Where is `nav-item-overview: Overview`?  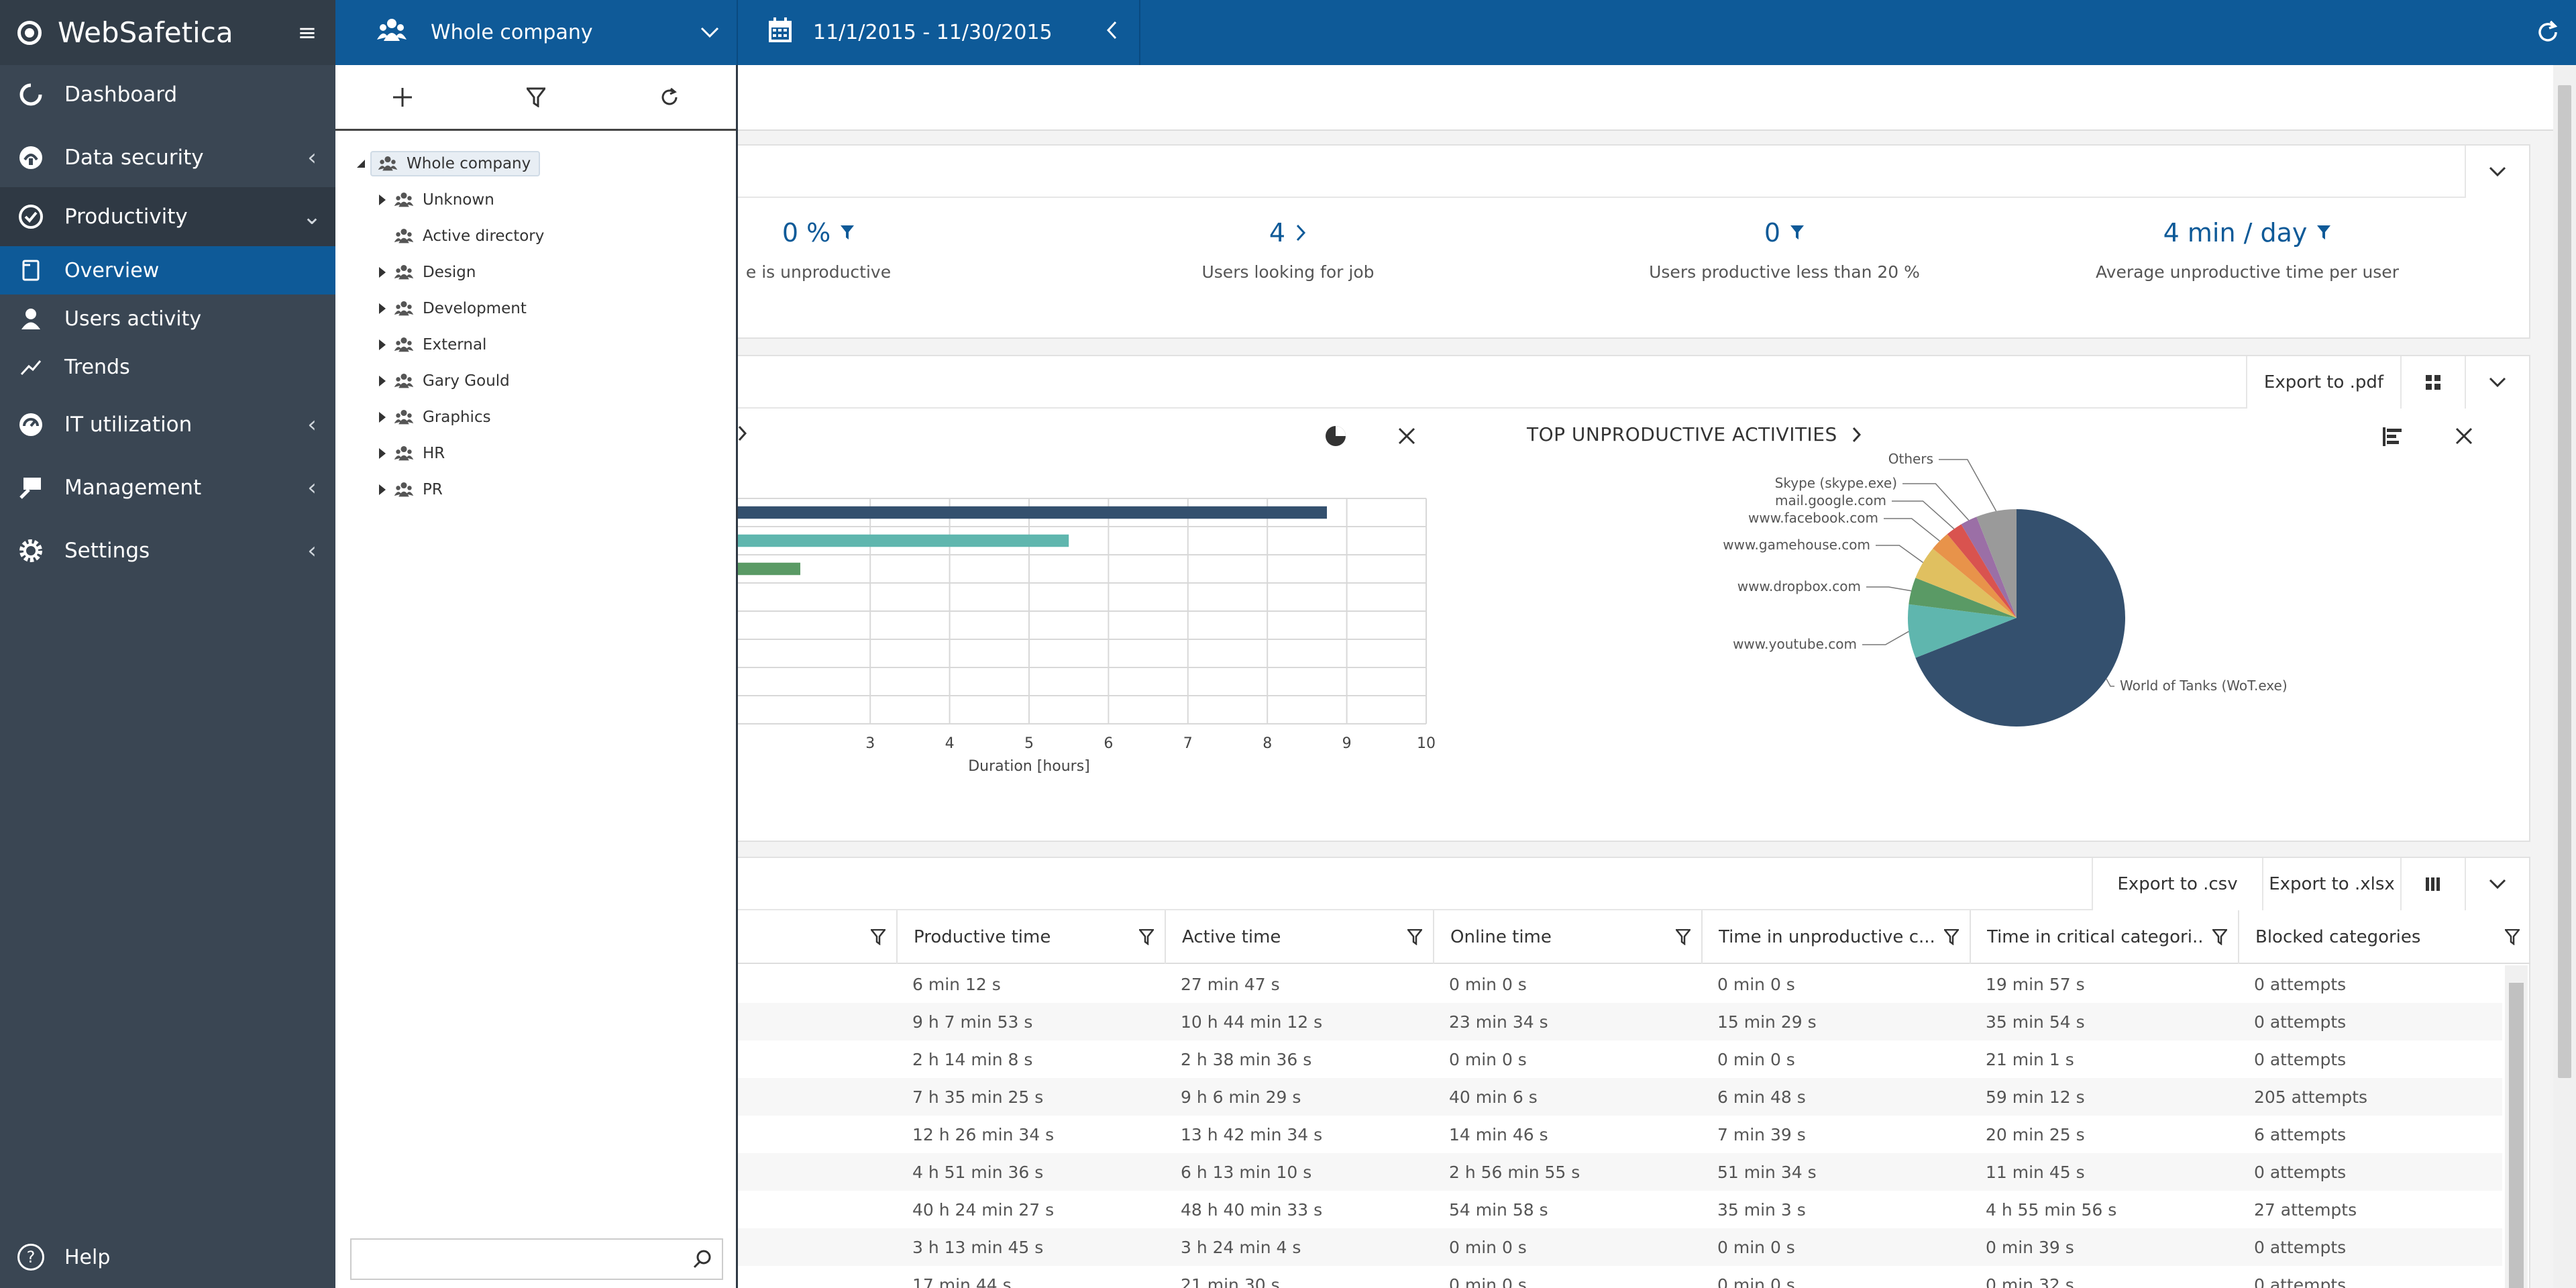
nav-item-overview: Overview is located at coordinates (167, 270).